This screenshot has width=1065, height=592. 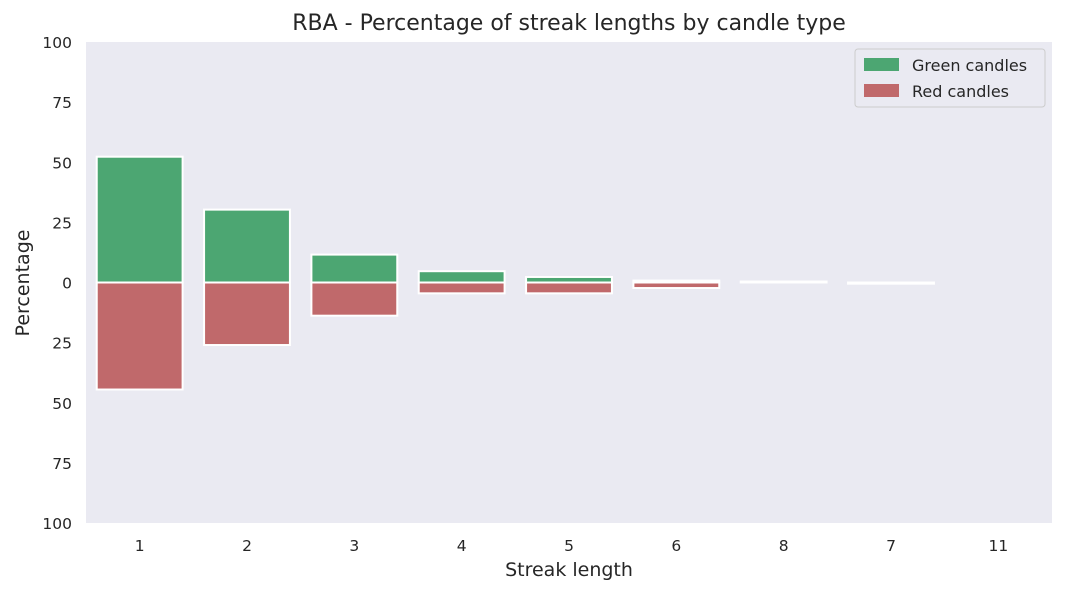 I want to click on x-tick-label: 2, so click(x=247, y=546).